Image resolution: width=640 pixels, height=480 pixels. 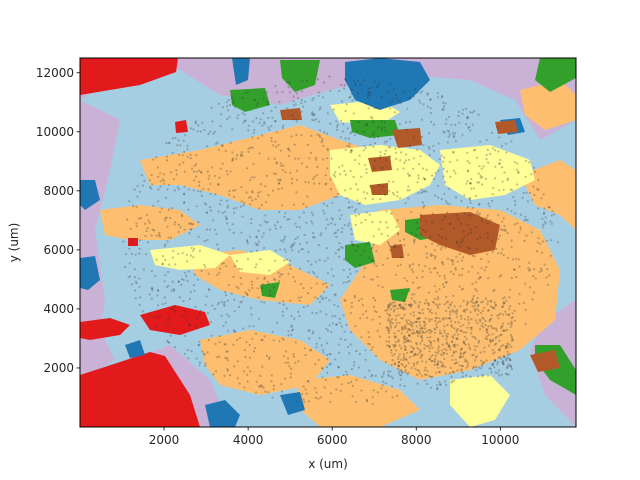 I want to click on y-tick-label: 8000, so click(x=58, y=191).